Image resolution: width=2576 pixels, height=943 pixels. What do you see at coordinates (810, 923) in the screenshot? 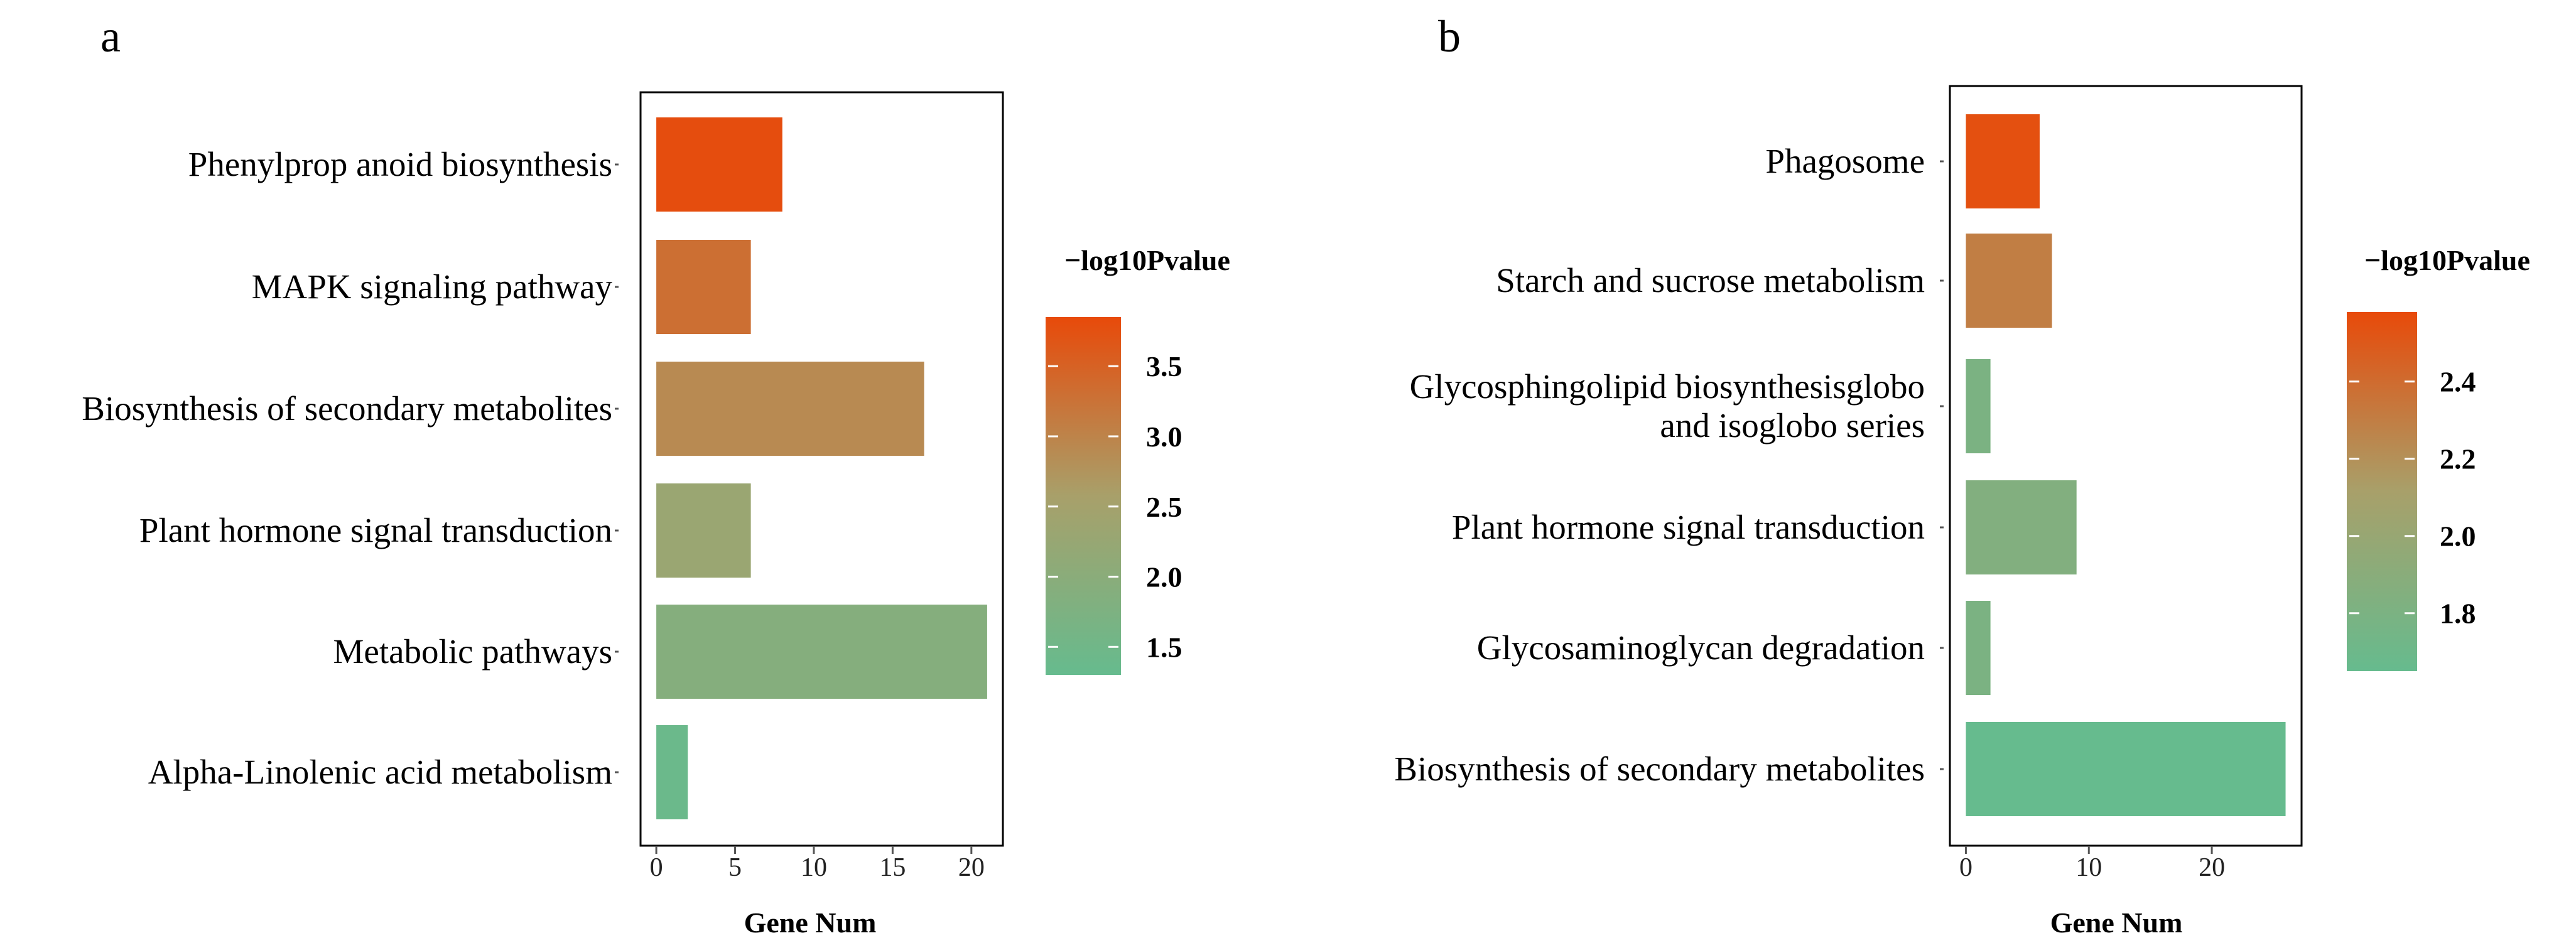
I see `panel-a-x-axis-title: Gene Num` at bounding box center [810, 923].